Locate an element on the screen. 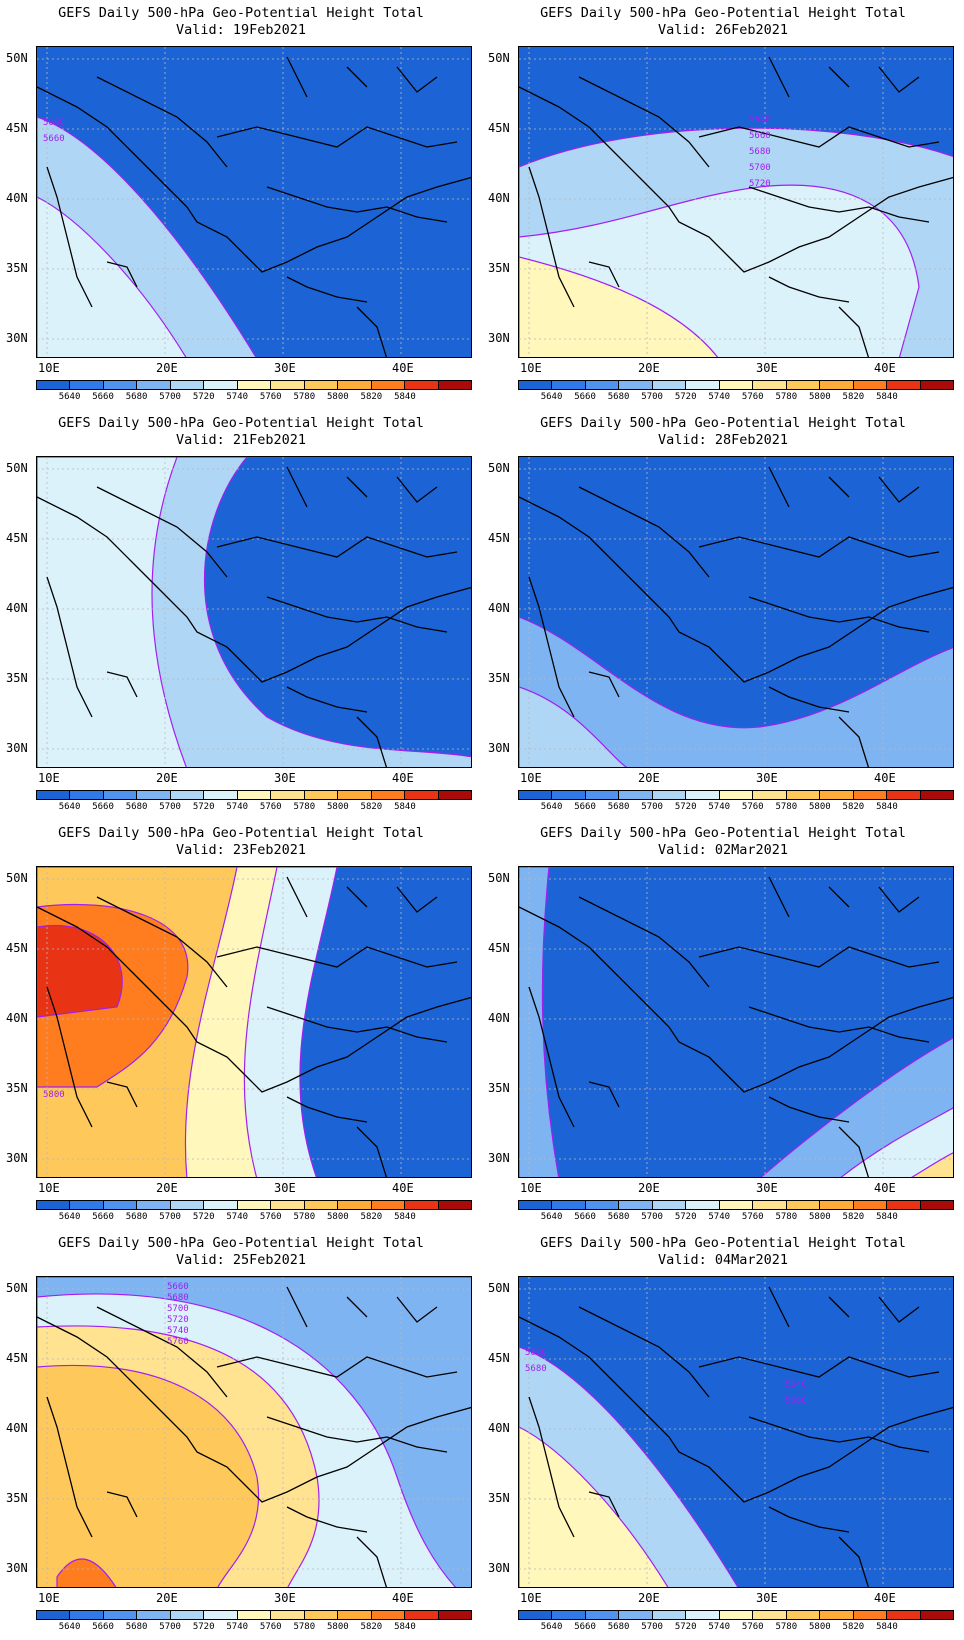 This screenshot has height=1640, width=964. colorbar-label: 5660 is located at coordinates (585, 807).